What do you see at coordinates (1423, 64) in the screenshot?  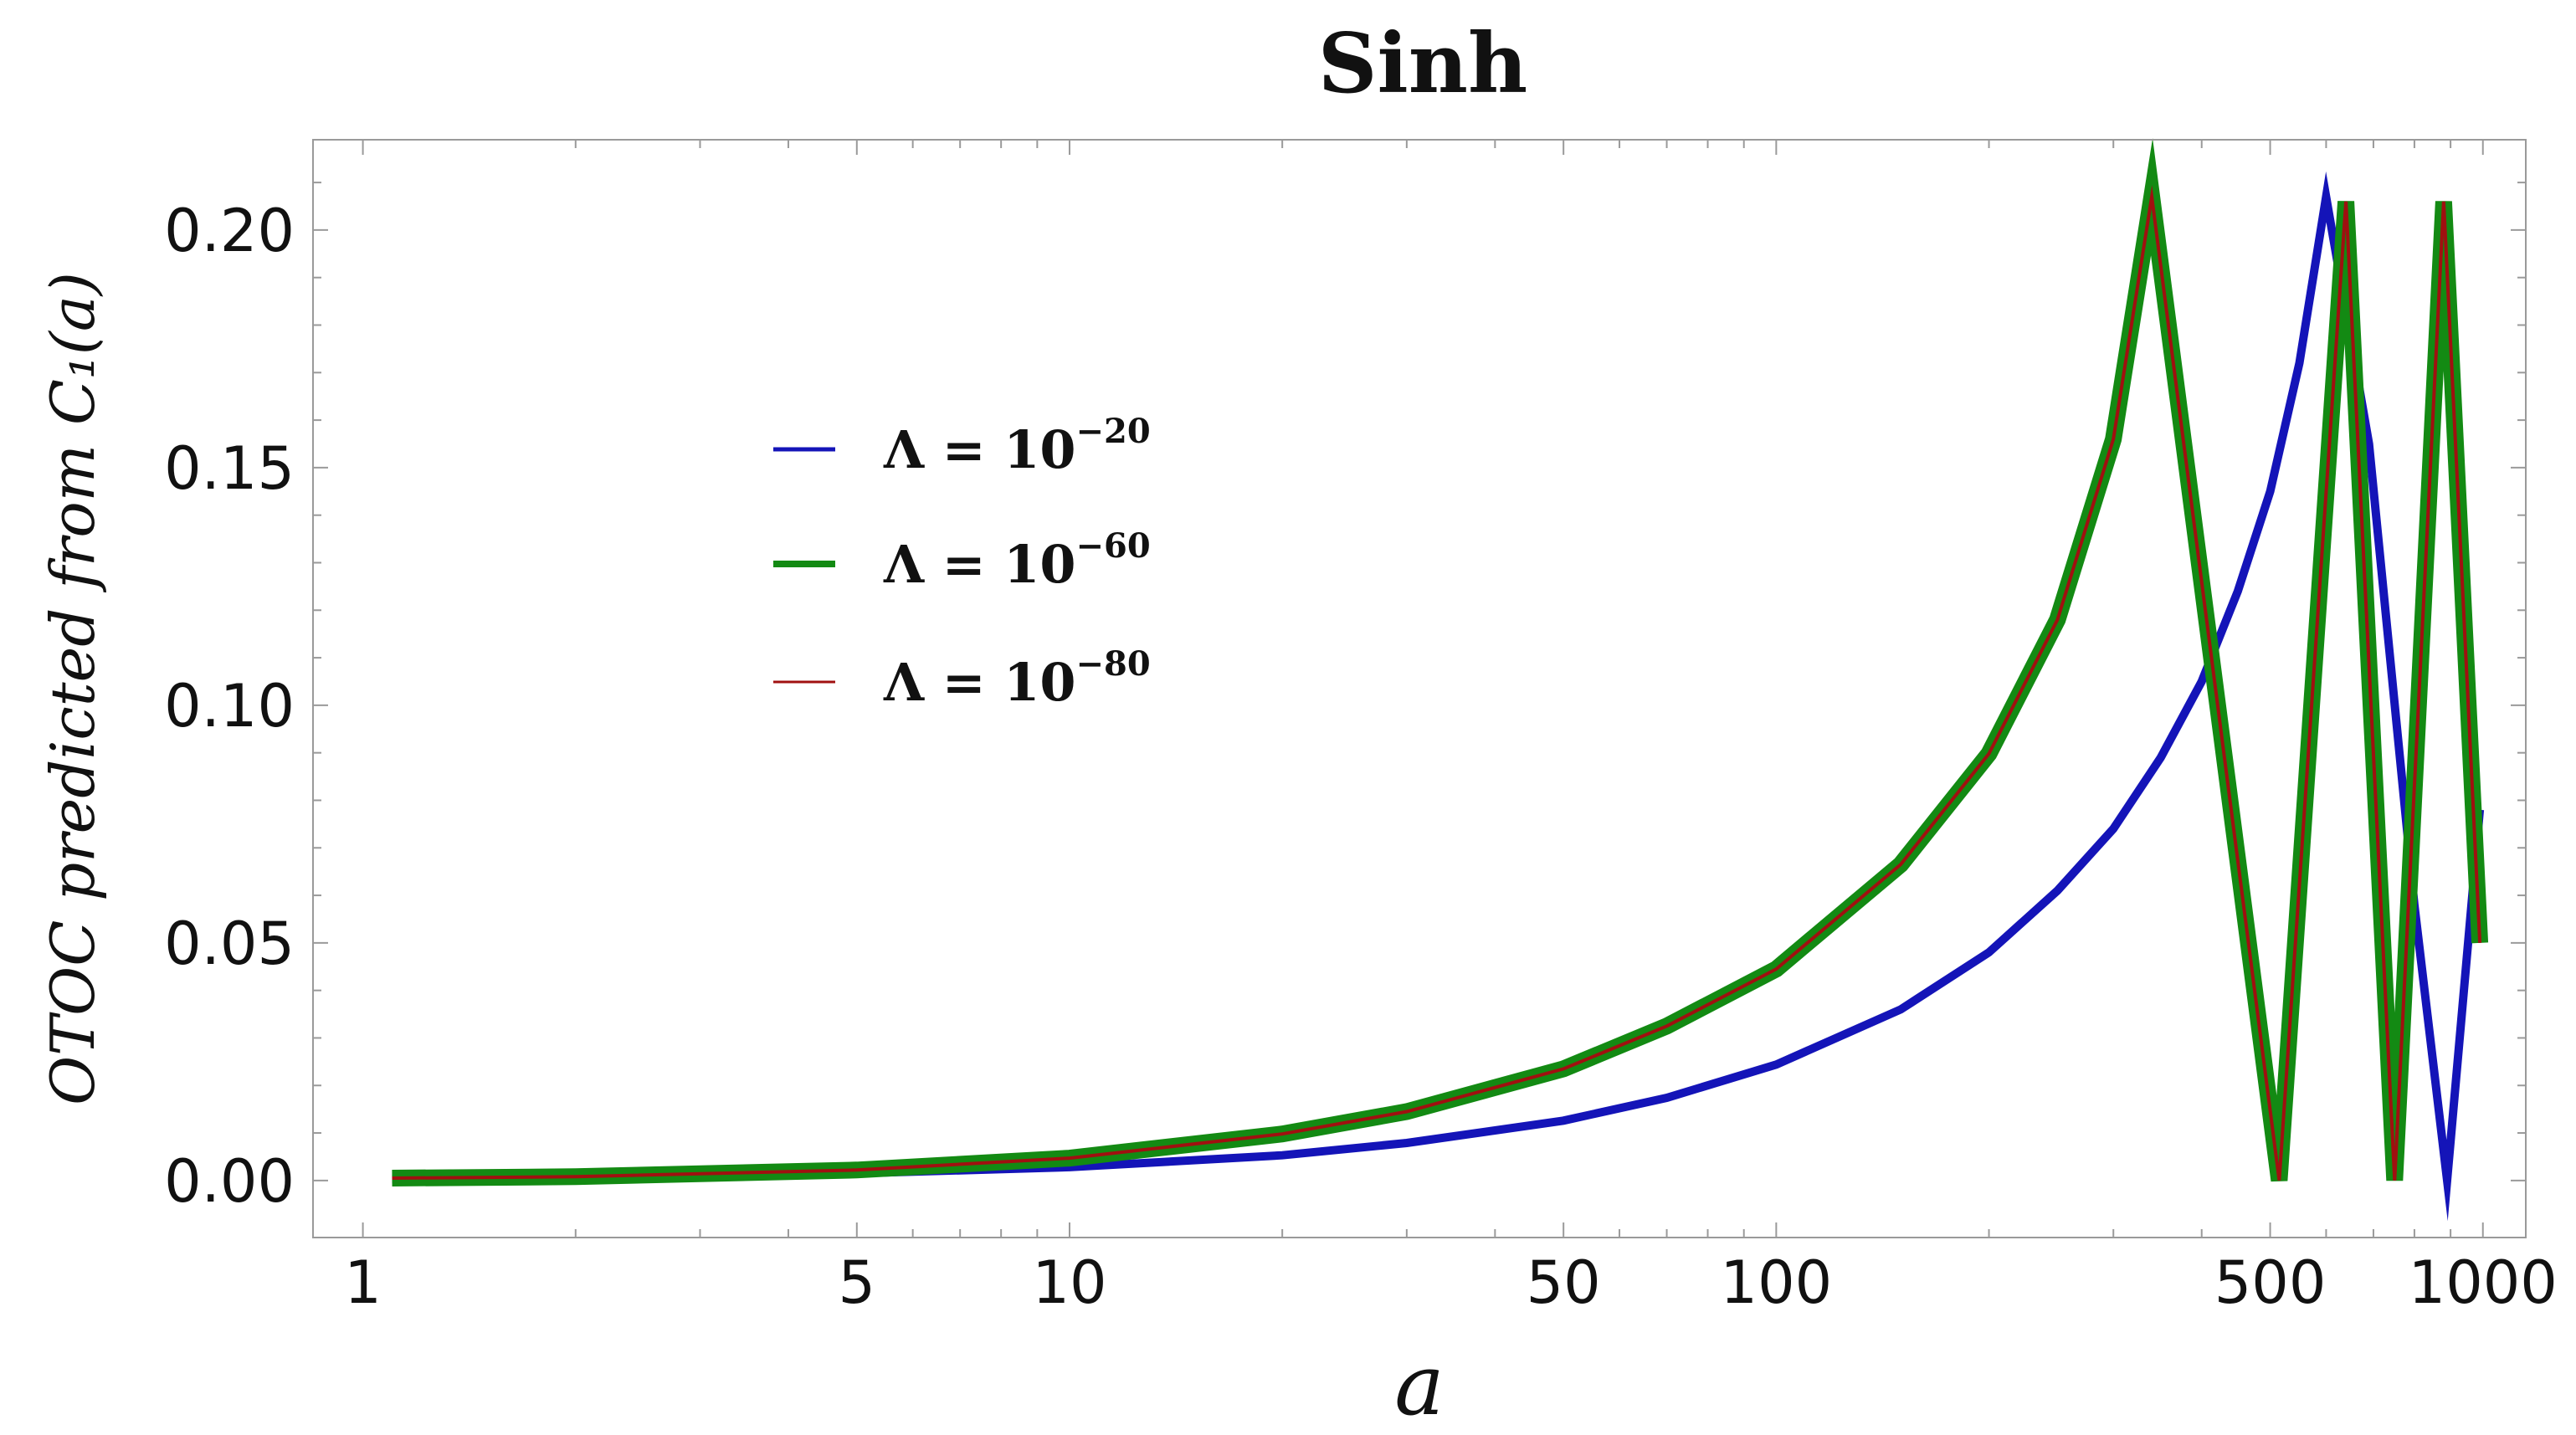 I see `chart-title: Sinh` at bounding box center [1423, 64].